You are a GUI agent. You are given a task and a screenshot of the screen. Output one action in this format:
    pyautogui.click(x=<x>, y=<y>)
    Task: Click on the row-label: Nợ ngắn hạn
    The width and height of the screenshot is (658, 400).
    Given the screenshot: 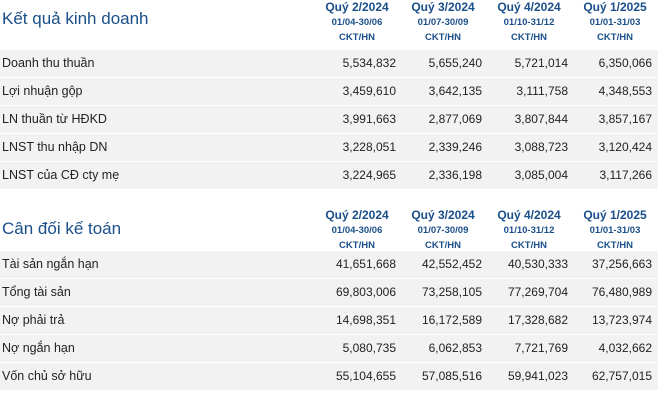 What is the action you would take?
    pyautogui.click(x=38, y=348)
    